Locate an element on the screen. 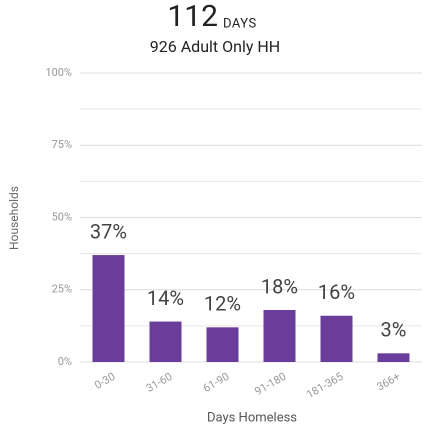 This screenshot has width=423, height=431. value-label: 37% is located at coordinates (108, 231).